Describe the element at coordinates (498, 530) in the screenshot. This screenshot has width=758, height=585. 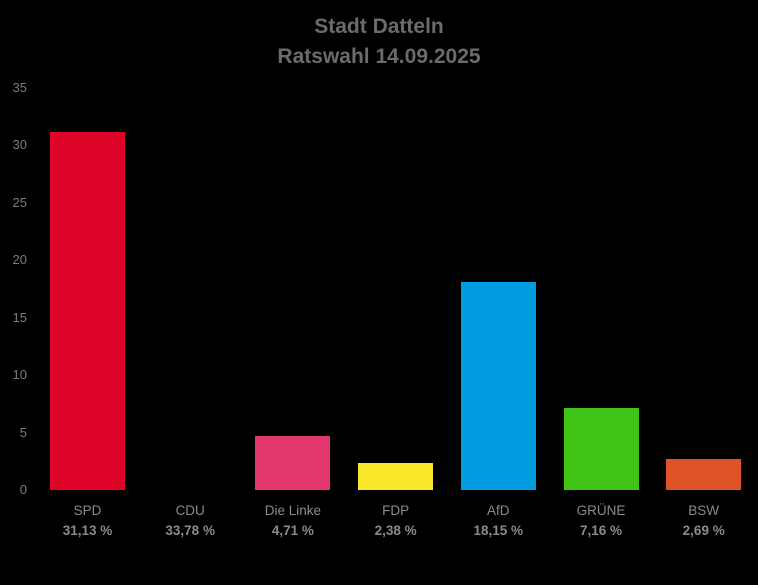
I see `value-label-afd: 18,15 %` at that location.